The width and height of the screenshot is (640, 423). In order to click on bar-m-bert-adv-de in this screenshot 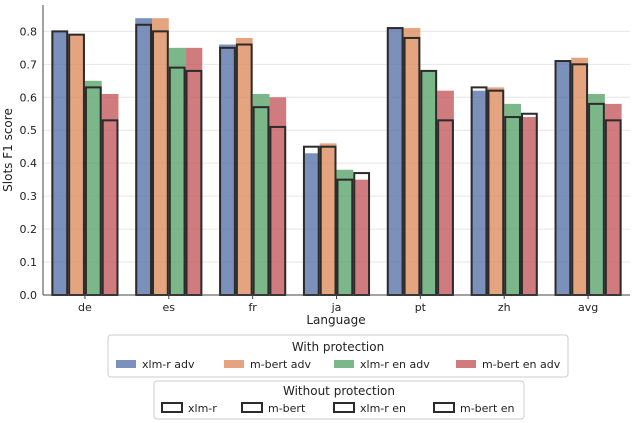, I will do `click(76, 165)`.